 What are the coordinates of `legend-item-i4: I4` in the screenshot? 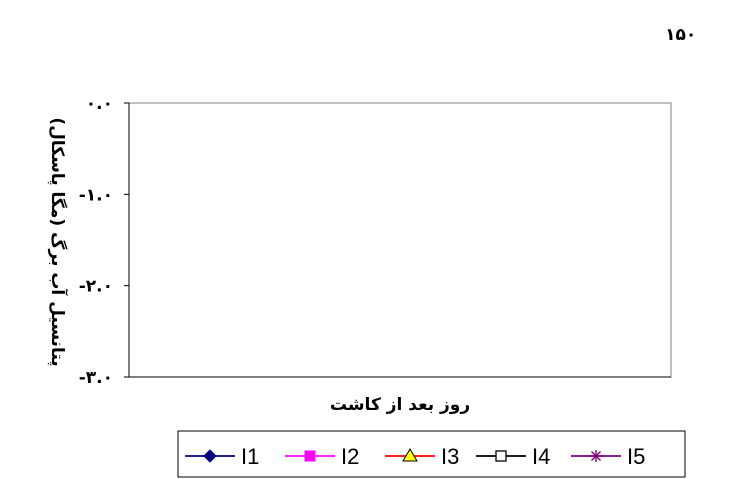 It's located at (513, 456).